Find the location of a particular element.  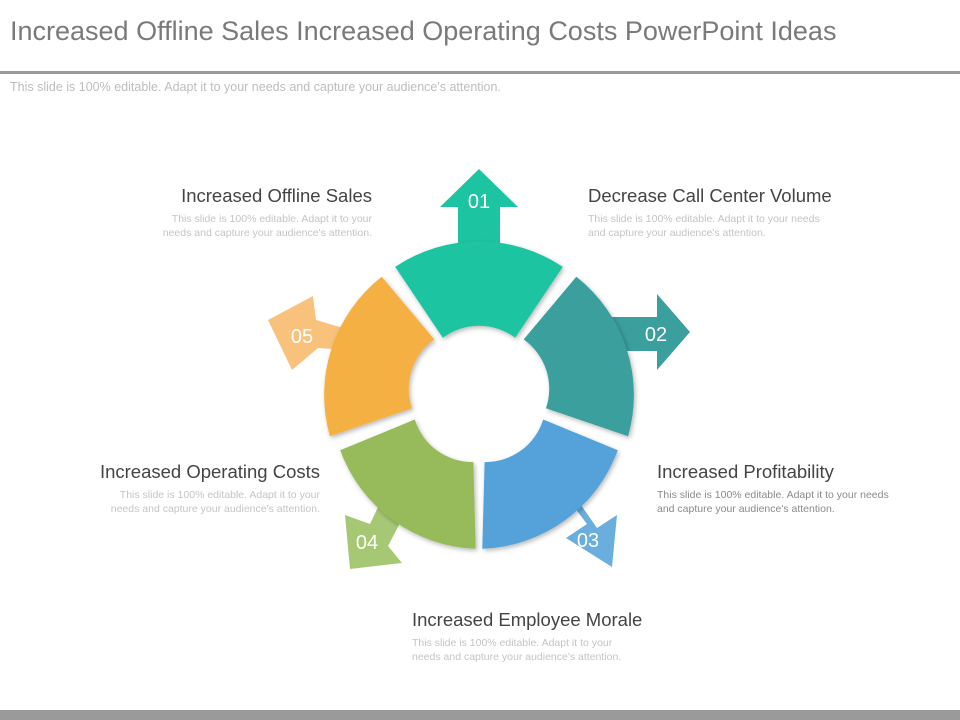

item-title: Increased Operating Costs is located at coordinates (209, 471).